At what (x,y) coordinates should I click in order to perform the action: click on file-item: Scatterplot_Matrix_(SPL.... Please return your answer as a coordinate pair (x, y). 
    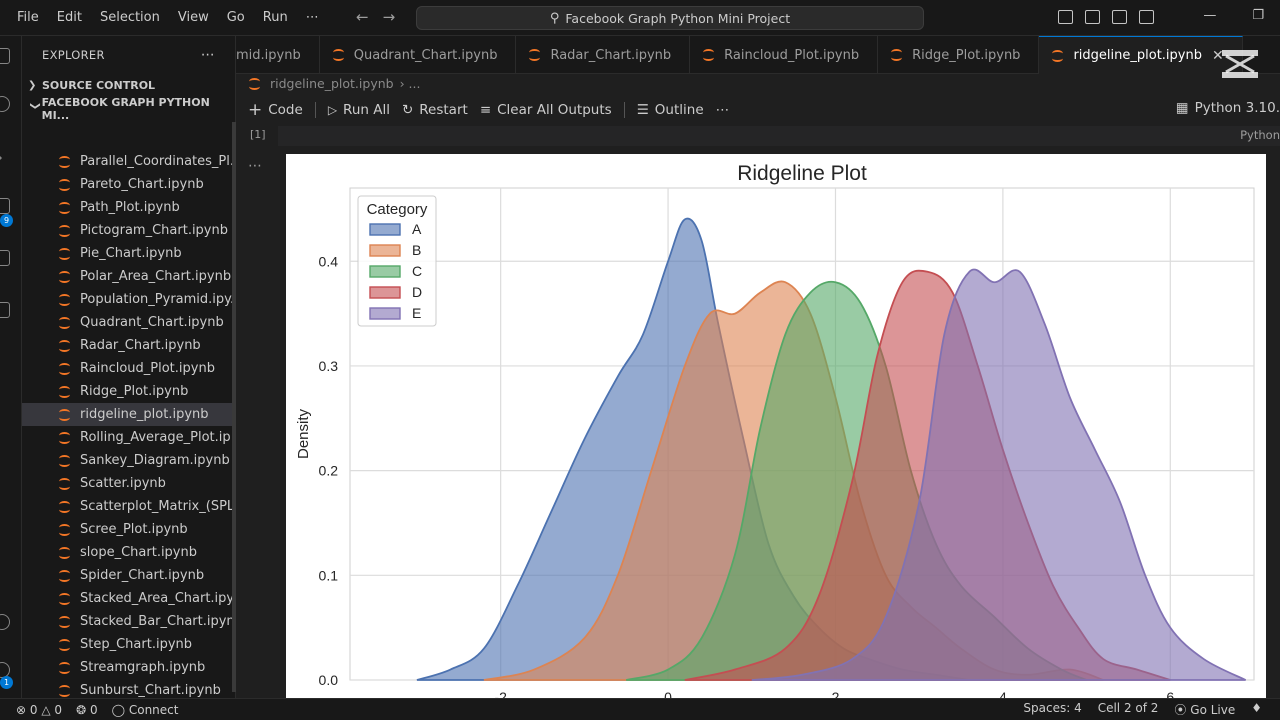
    Looking at the image, I should click on (128, 506).